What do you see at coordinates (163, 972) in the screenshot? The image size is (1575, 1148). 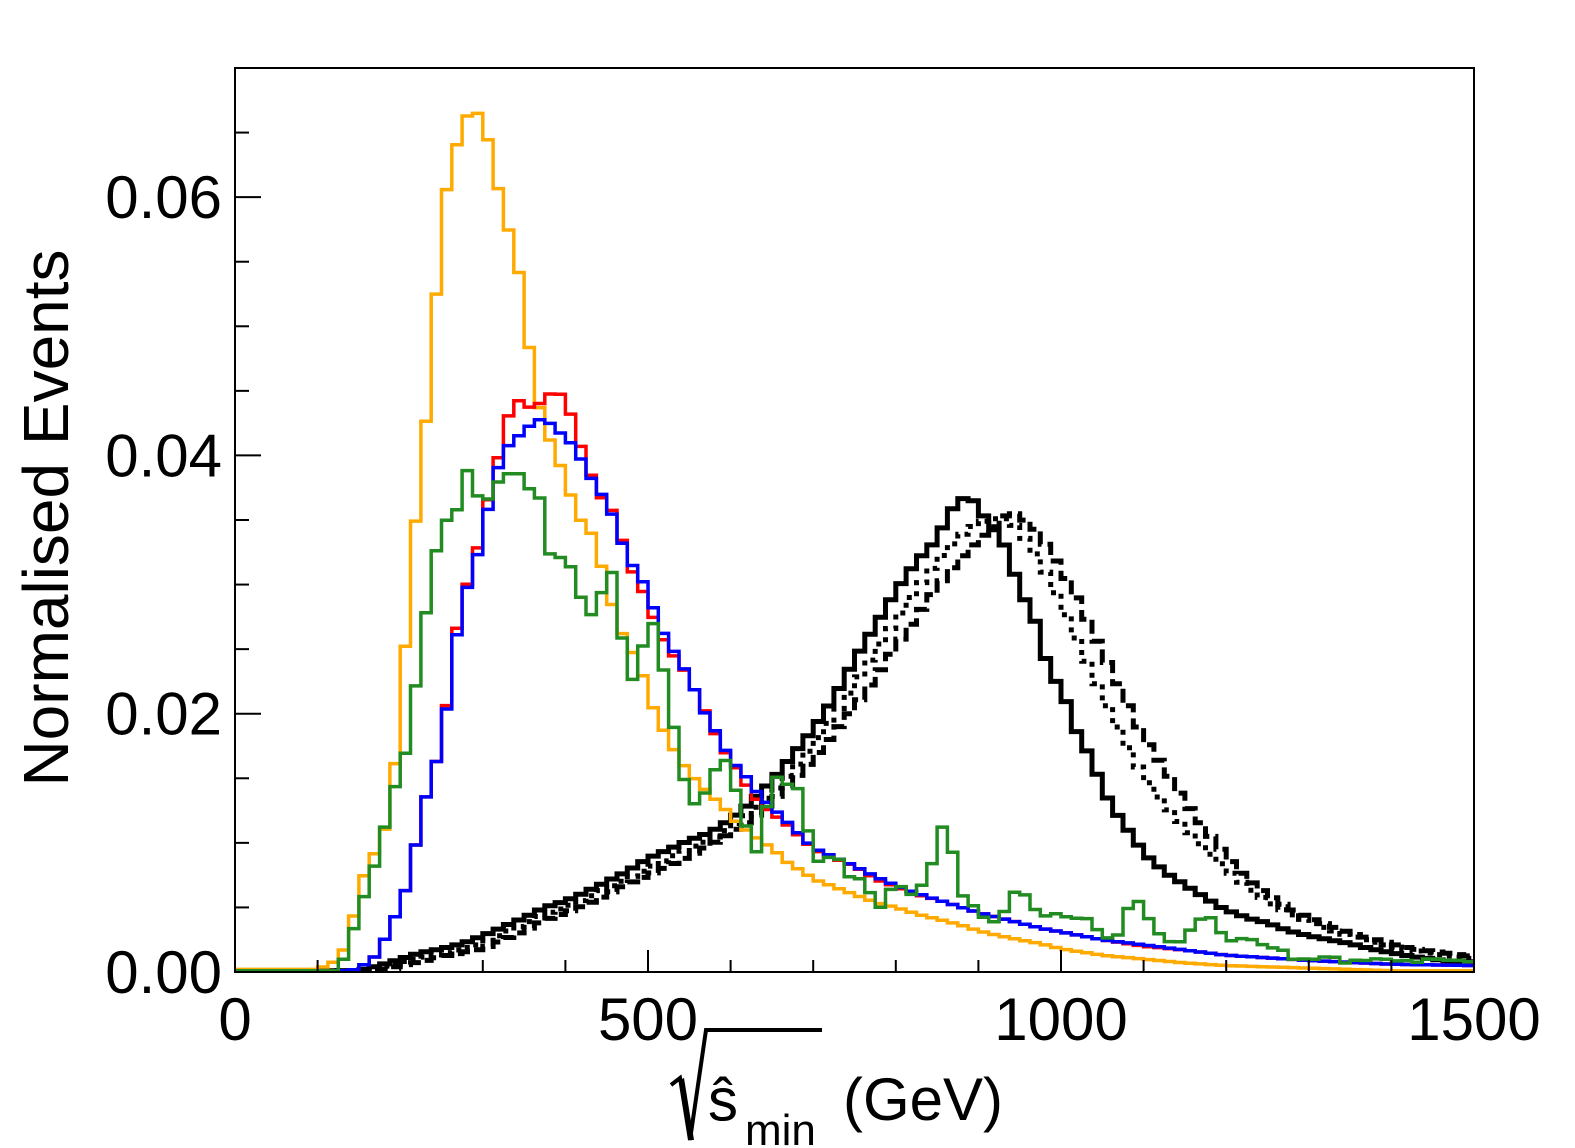 I see `y-tick-label: 0.00` at bounding box center [163, 972].